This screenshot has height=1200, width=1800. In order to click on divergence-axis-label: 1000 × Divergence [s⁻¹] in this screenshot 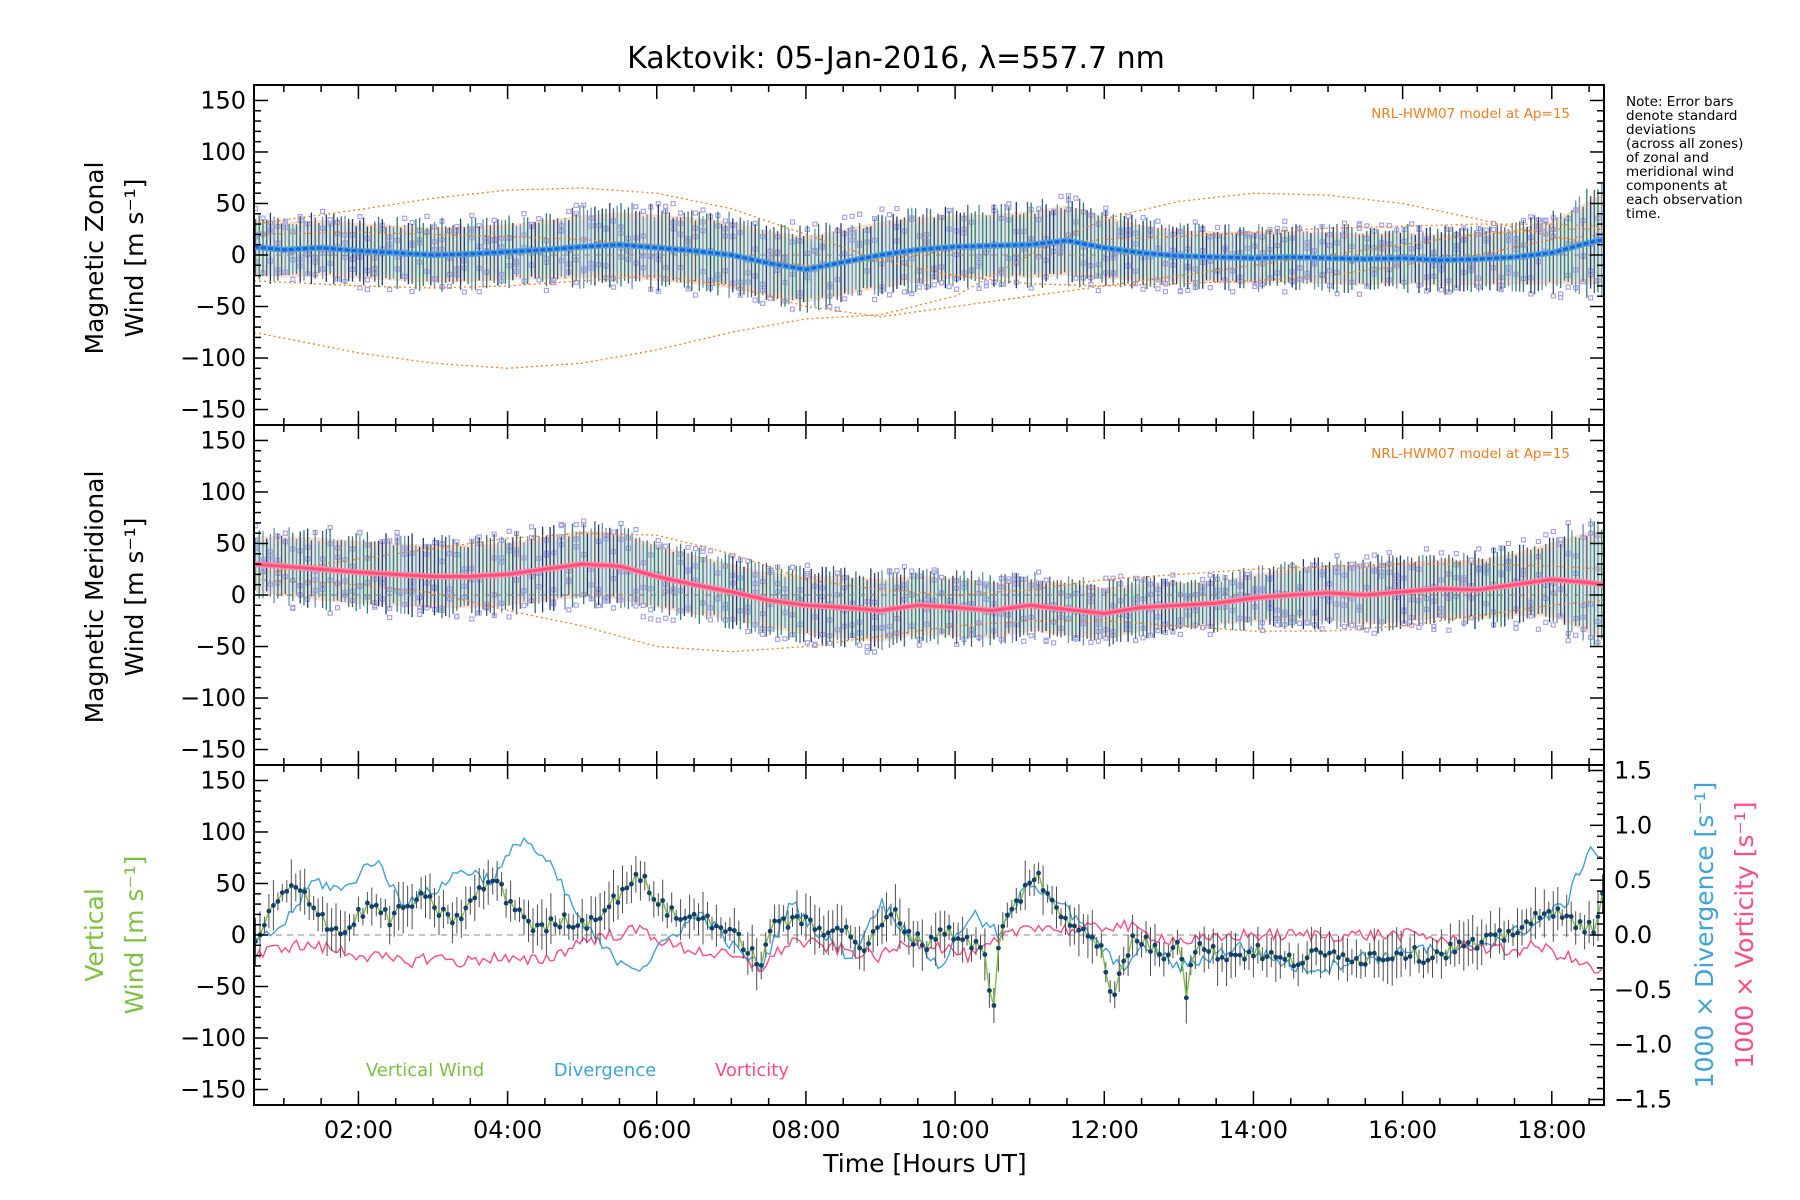, I will do `click(1704, 935)`.